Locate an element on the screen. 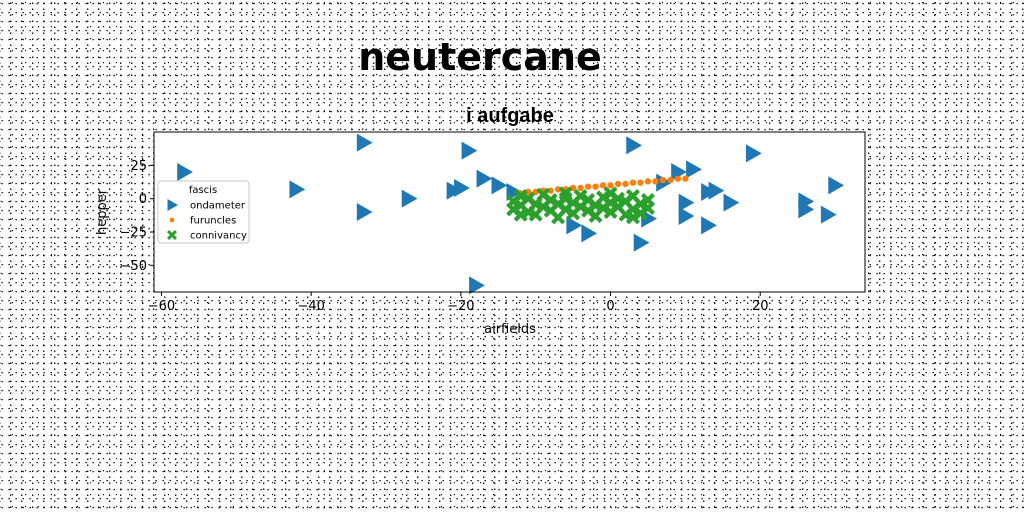 The height and width of the screenshot is (512, 1024). x-tick-label: −40 is located at coordinates (310, 306).